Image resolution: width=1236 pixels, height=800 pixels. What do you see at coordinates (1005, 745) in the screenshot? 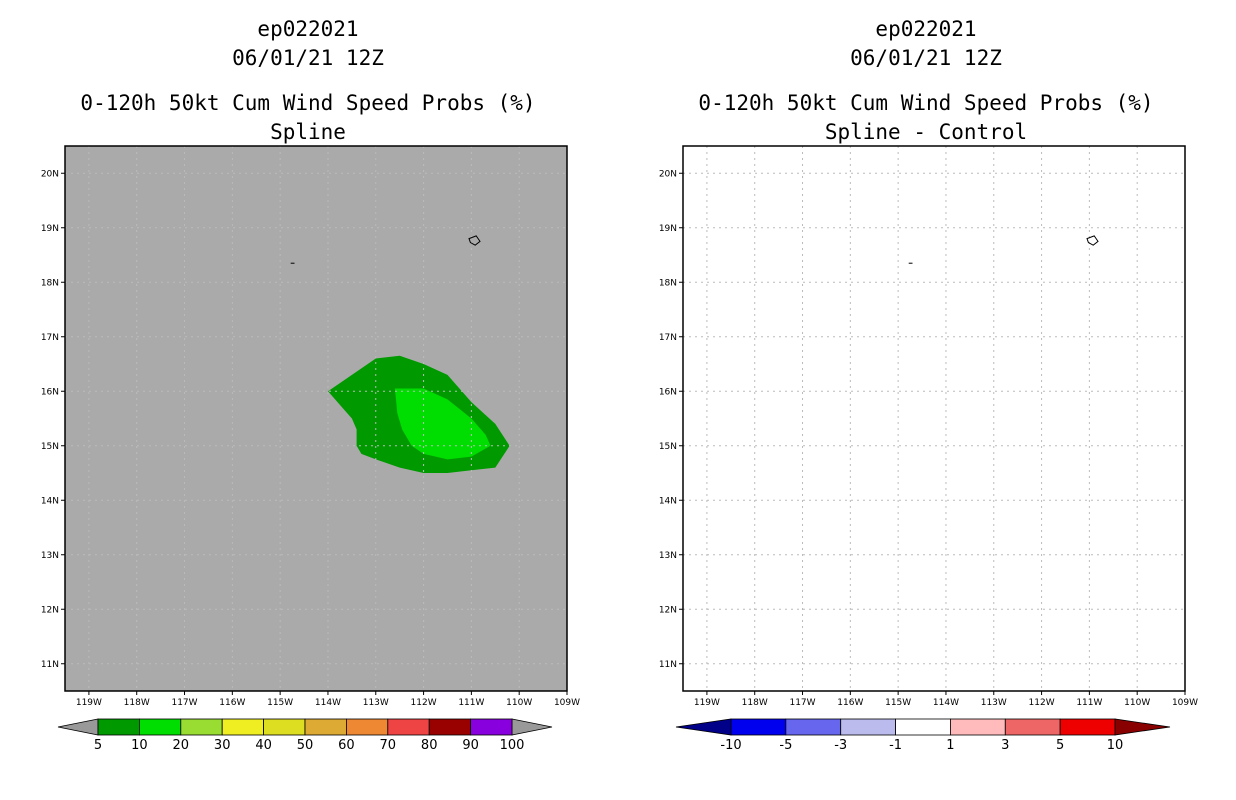
I see `colorbar-label: 3` at bounding box center [1005, 745].